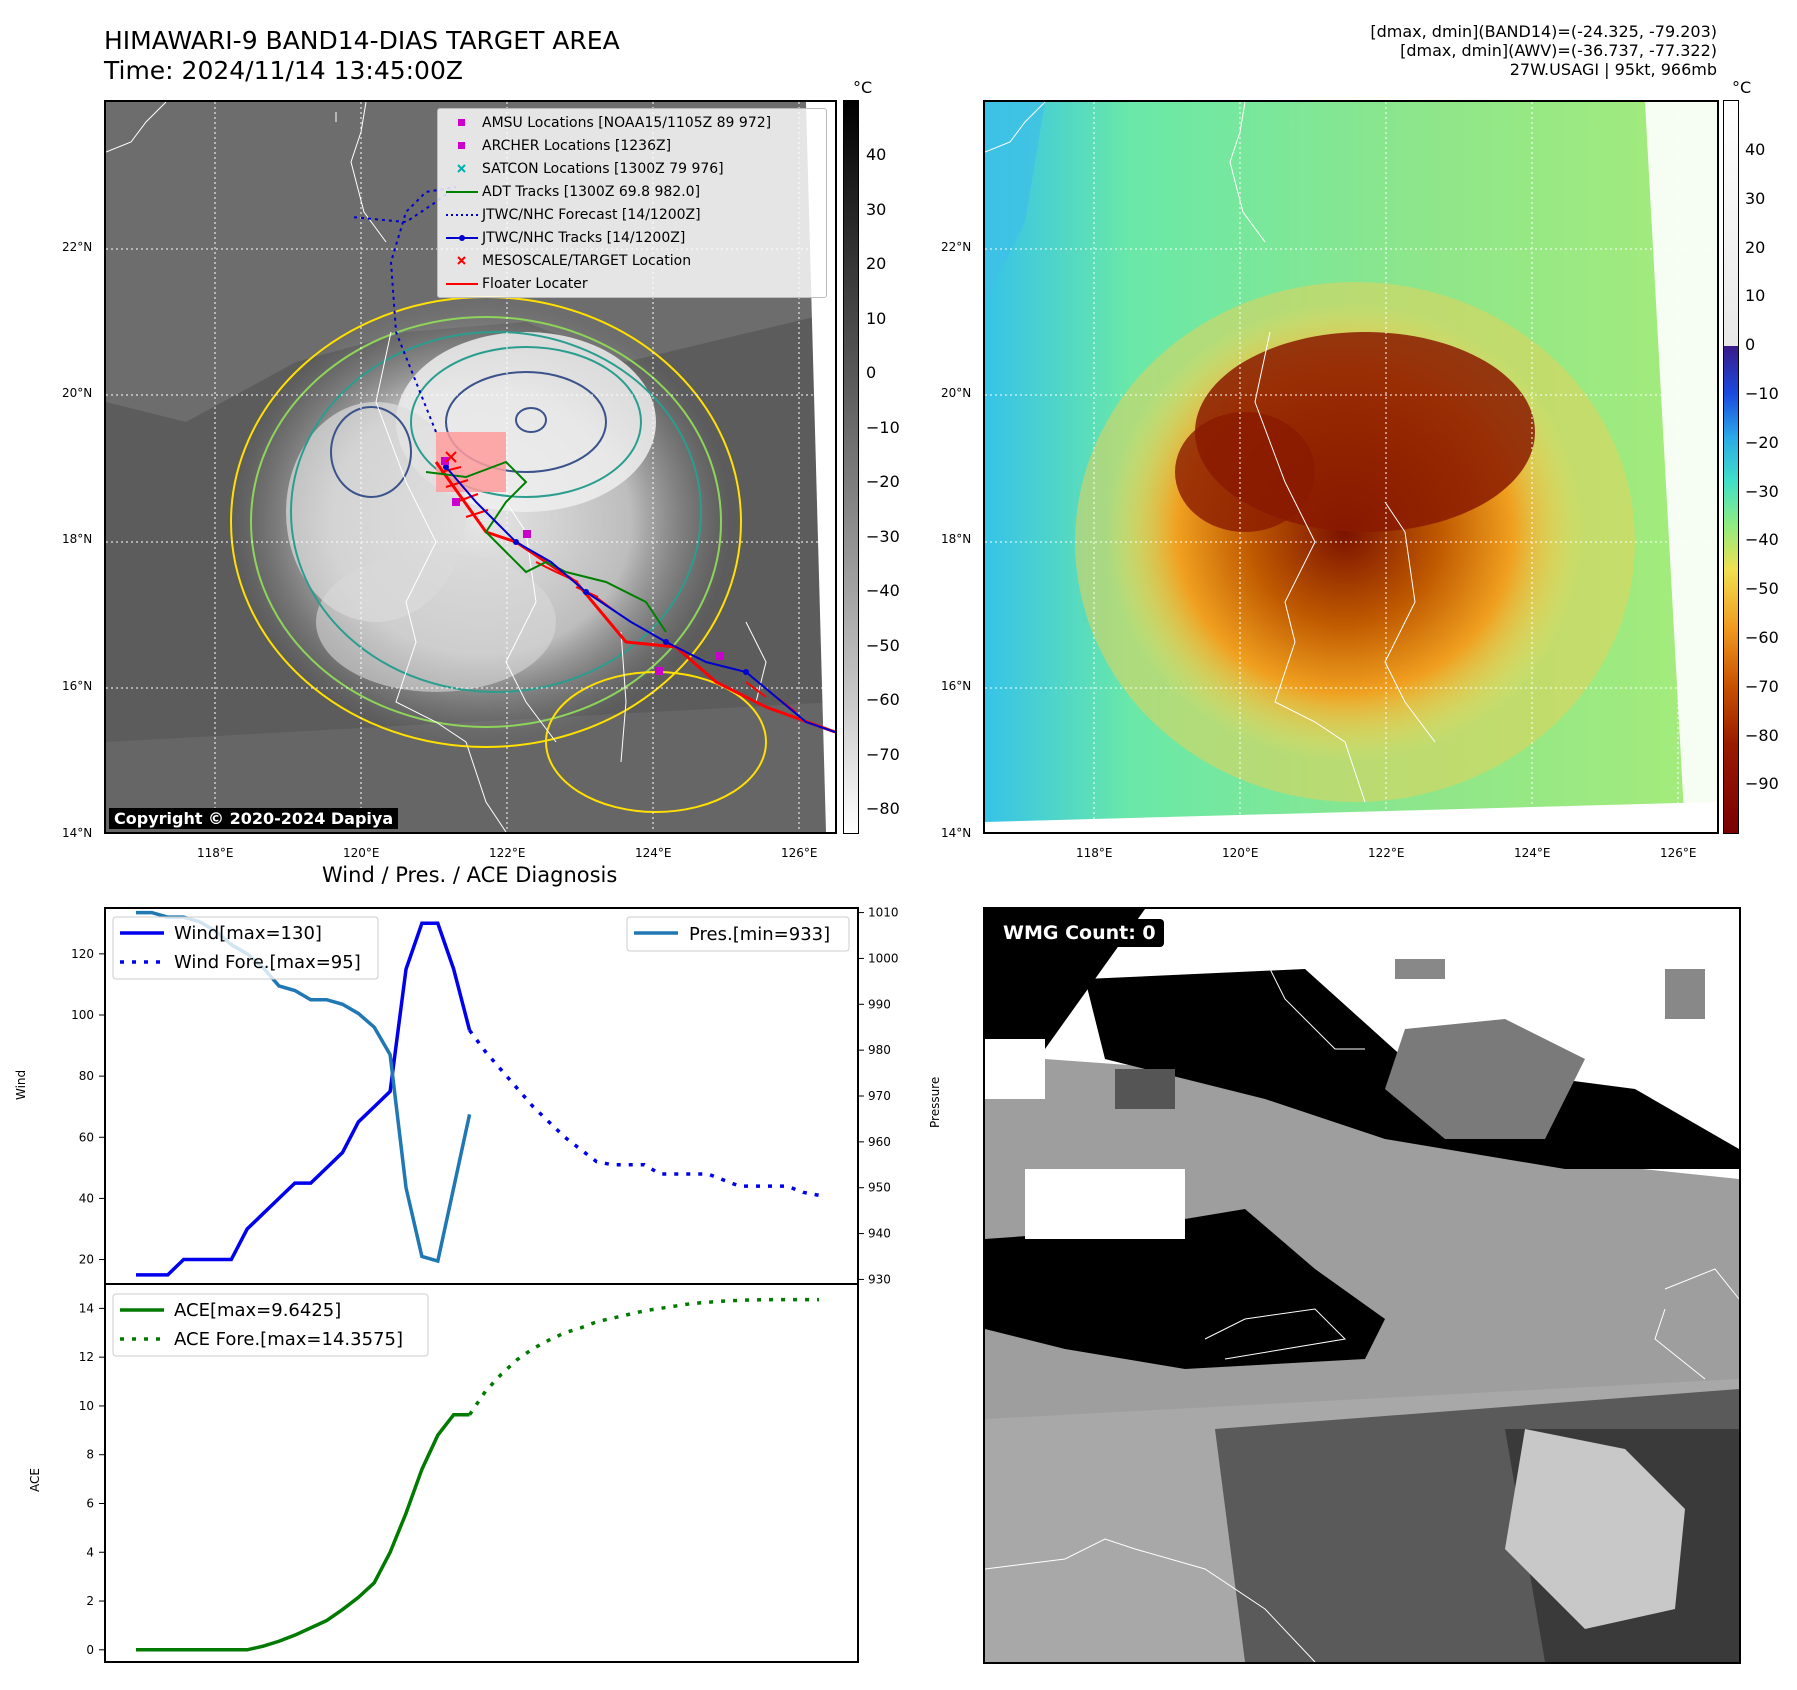 This screenshot has height=1690, width=1797. I want to click on ace-axis-tick-label: 6, so click(90, 1503).